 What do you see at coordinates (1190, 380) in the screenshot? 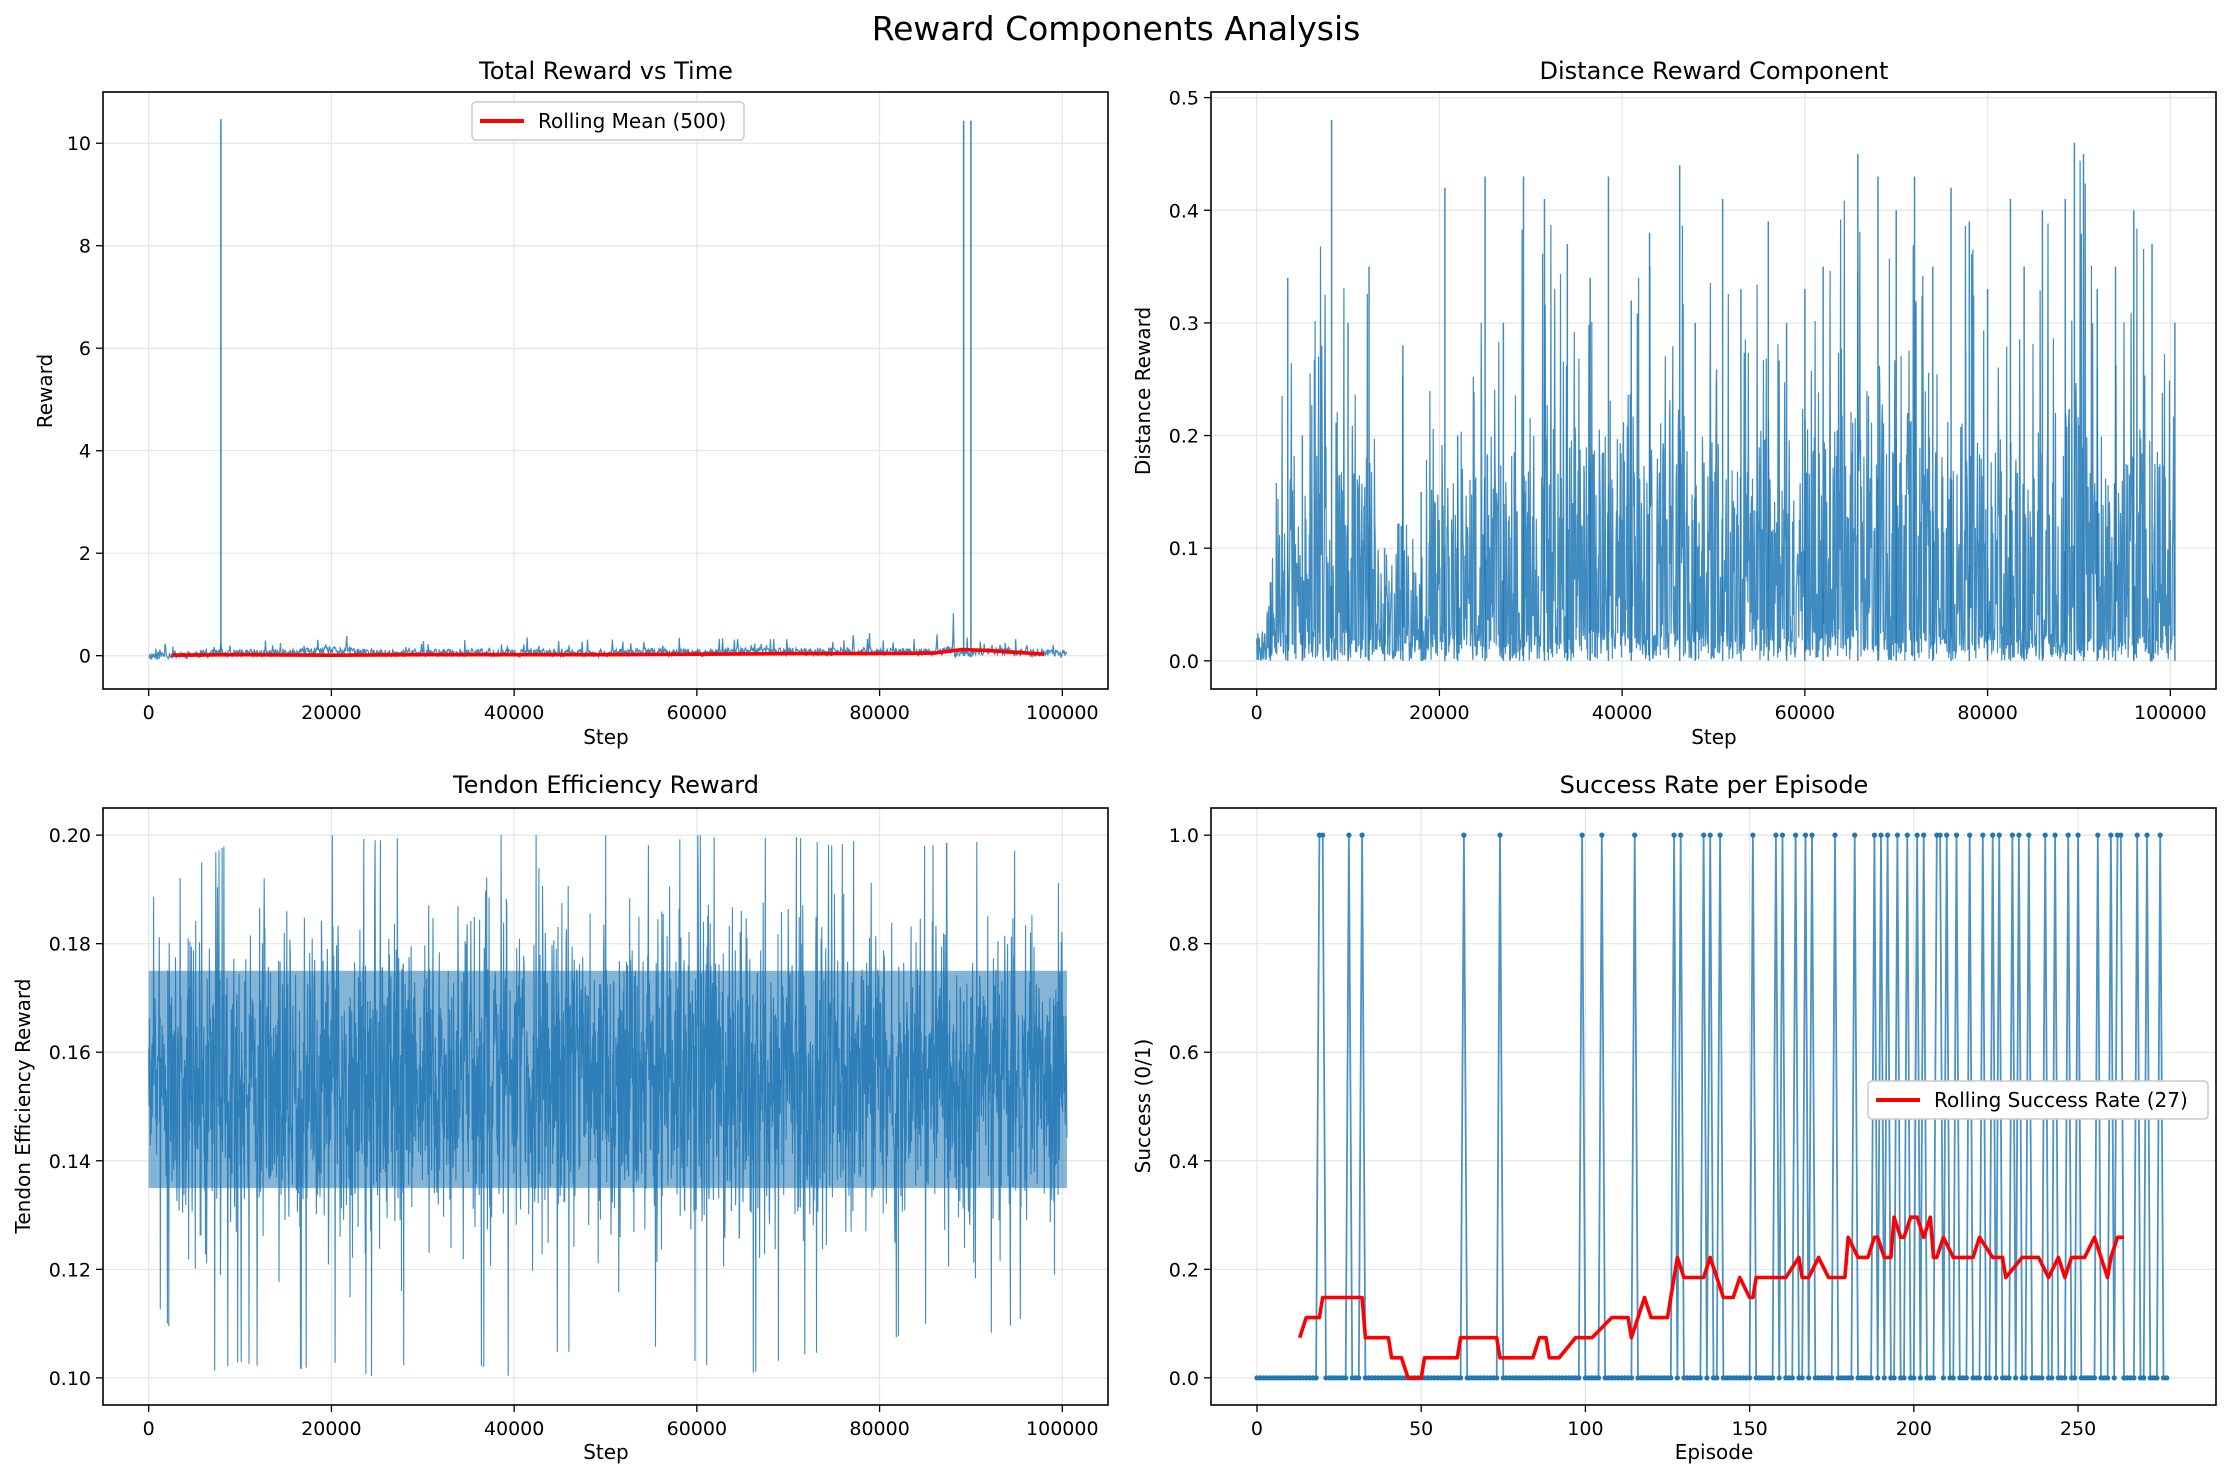
I see `distance-reward-yticks: 0.0 0.1 0.2 0.3 0.4 0.5` at bounding box center [1190, 380].